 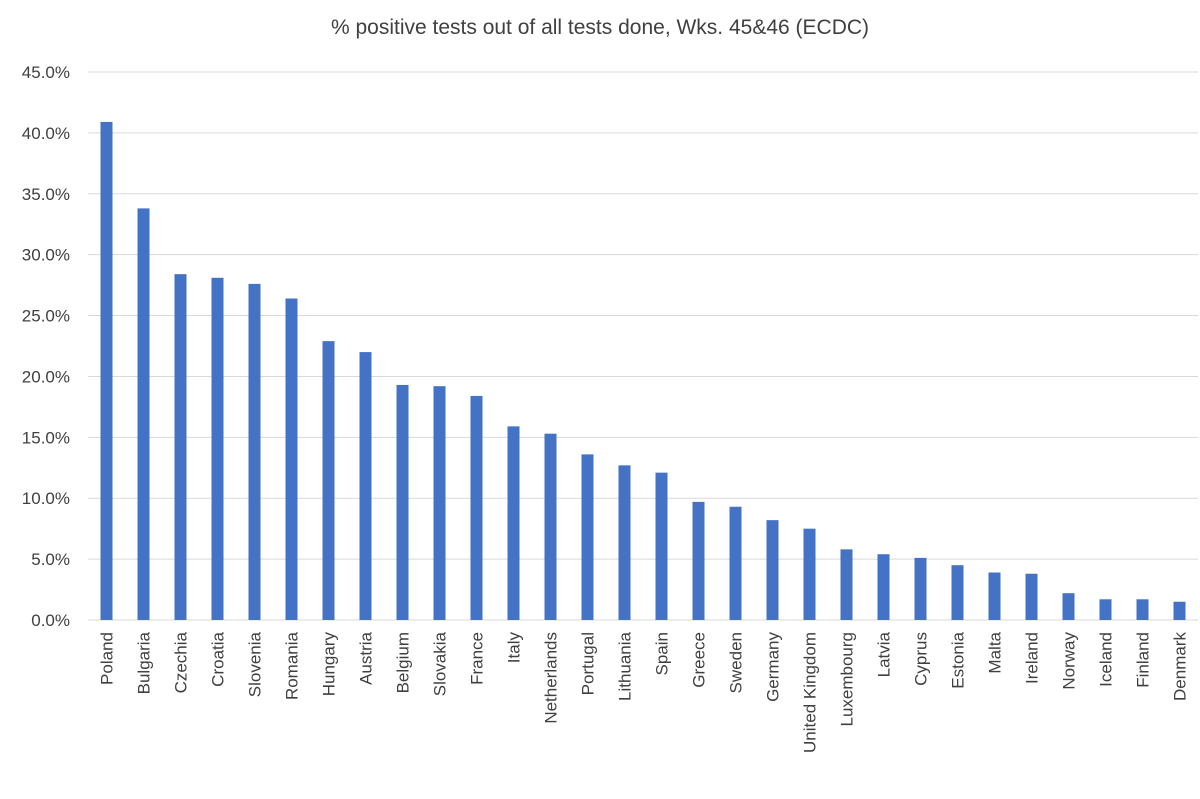 What do you see at coordinates (847, 679) in the screenshot?
I see `x-category-label: Luxembourg` at bounding box center [847, 679].